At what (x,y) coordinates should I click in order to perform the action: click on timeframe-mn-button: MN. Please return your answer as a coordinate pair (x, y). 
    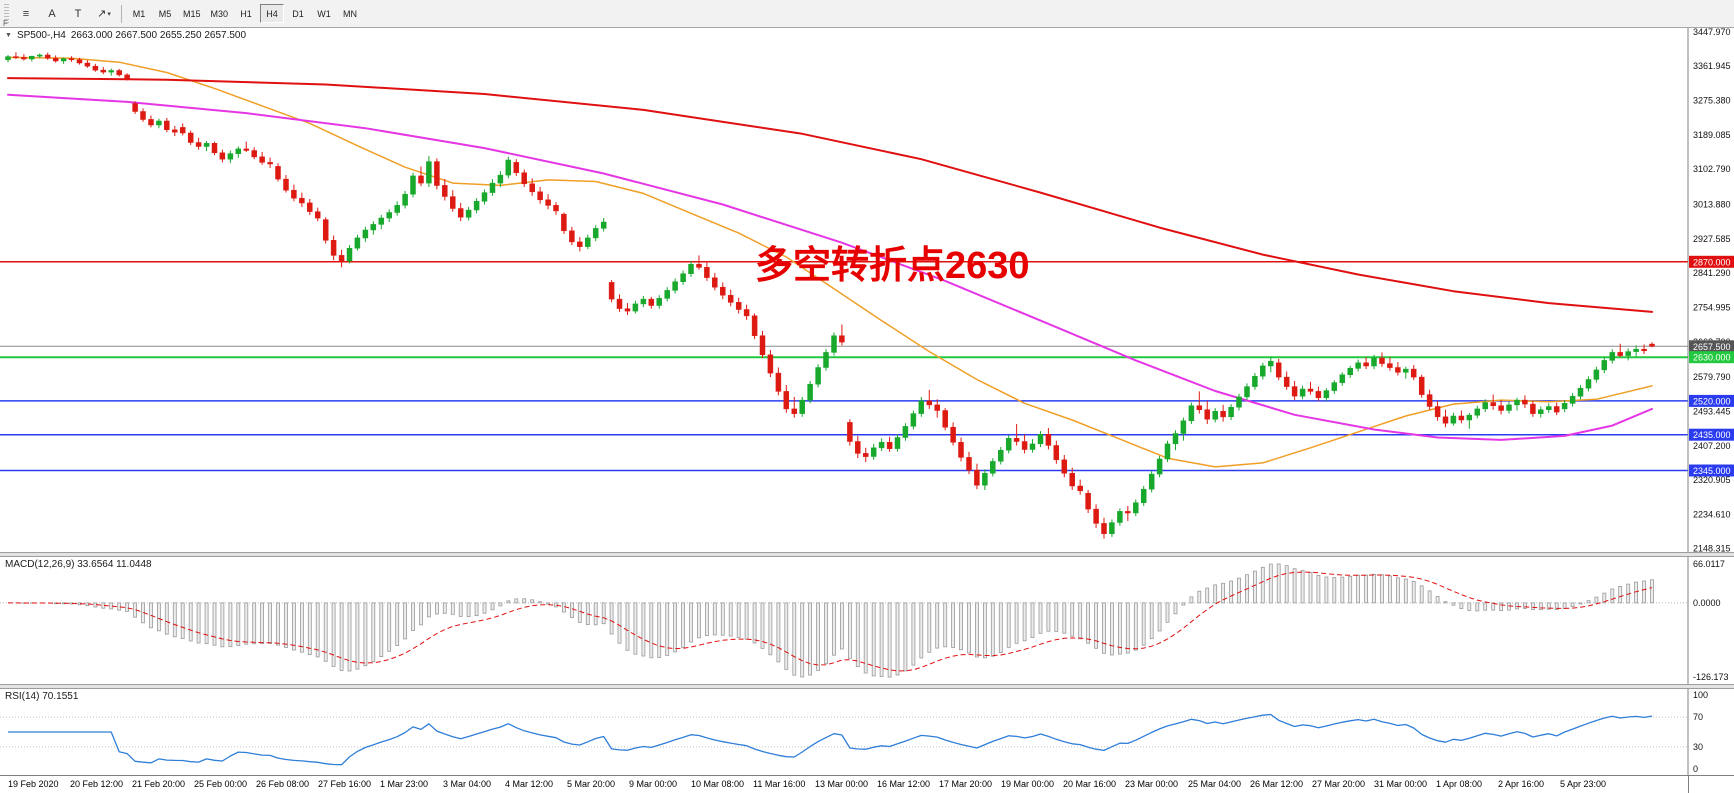
    Looking at the image, I should click on (350, 14).